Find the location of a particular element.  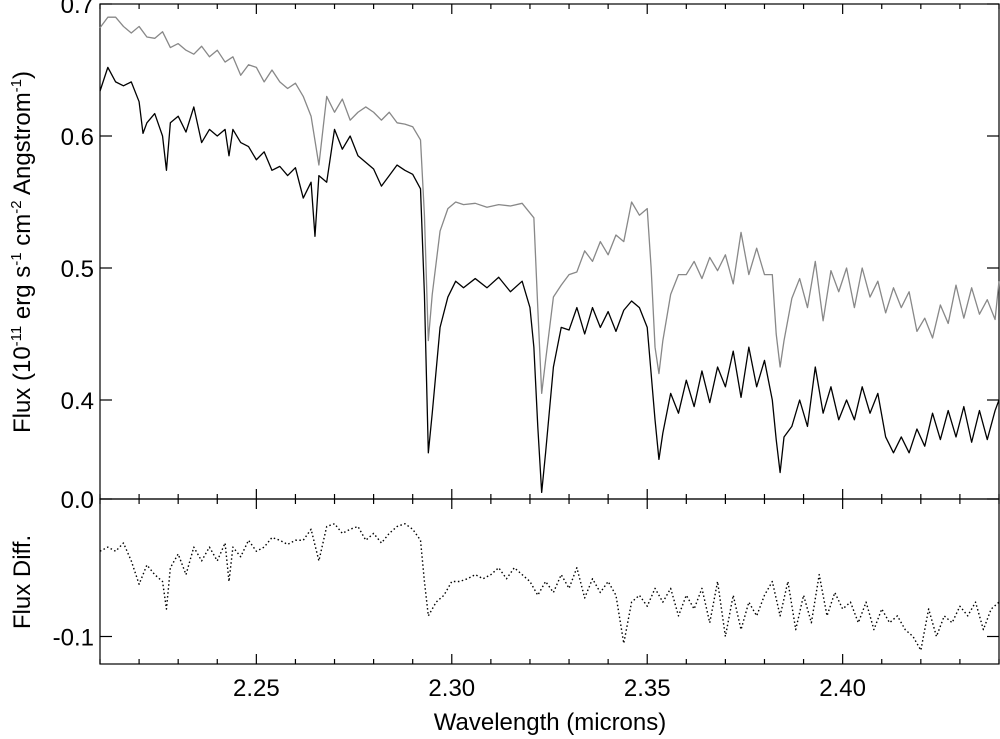

ylabel-sup-1: -11 is located at coordinates (16, 336).